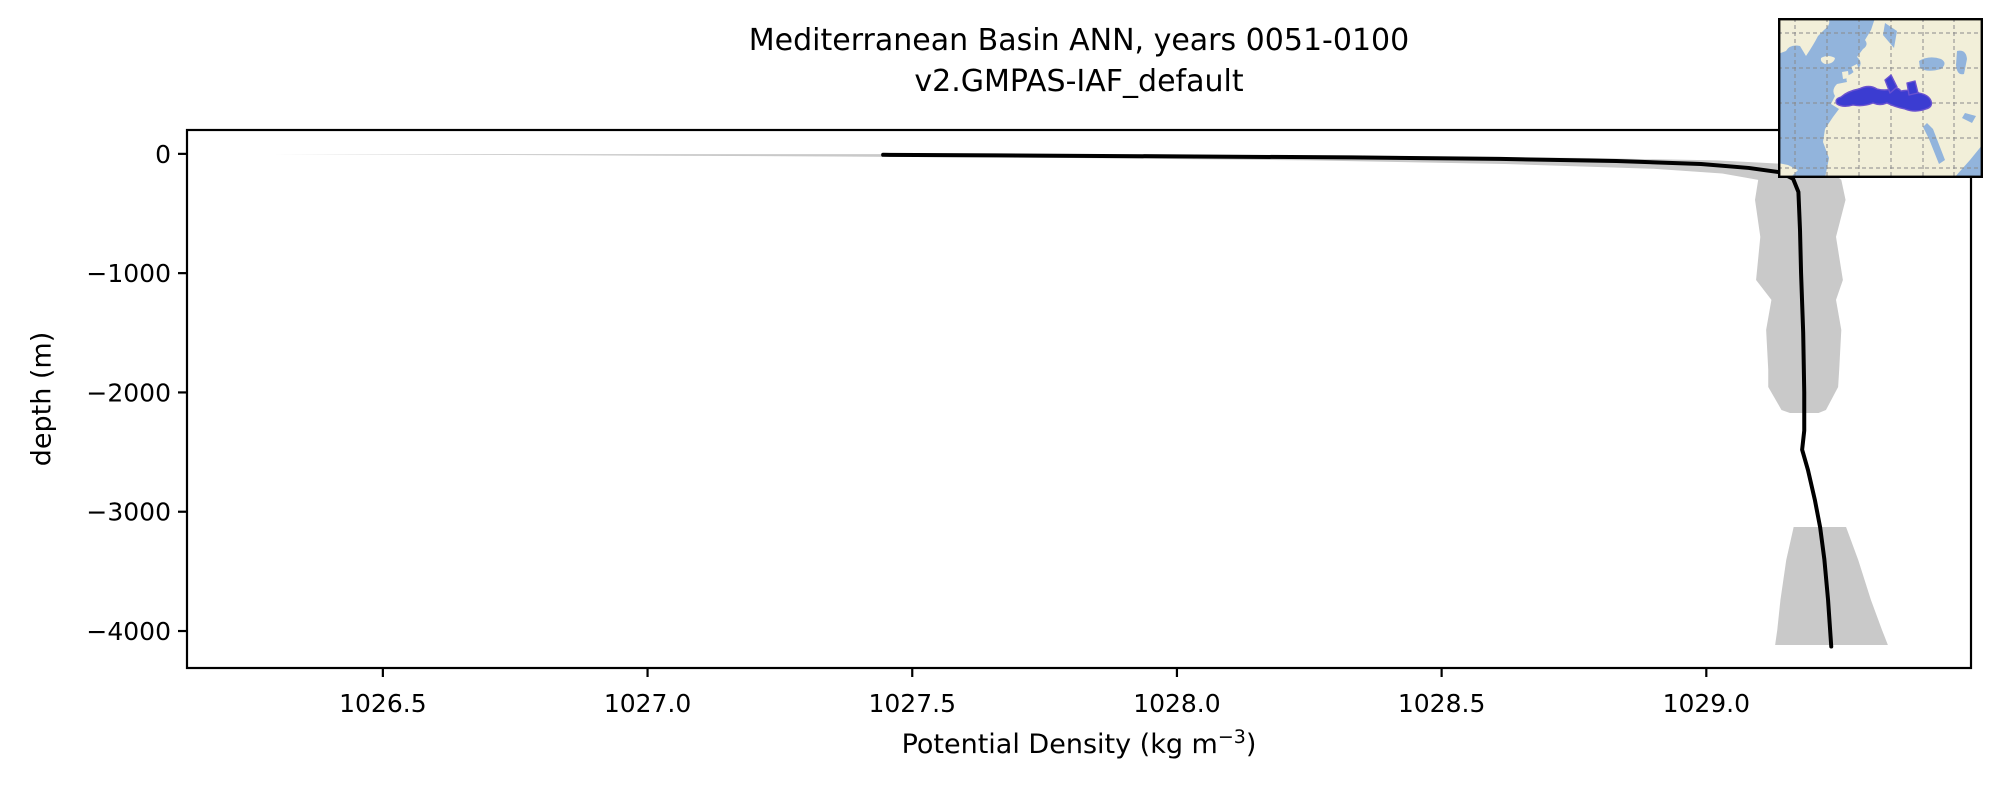 This screenshot has width=2000, height=800. I want to click on map-aegean-sea, so click(1912, 88).